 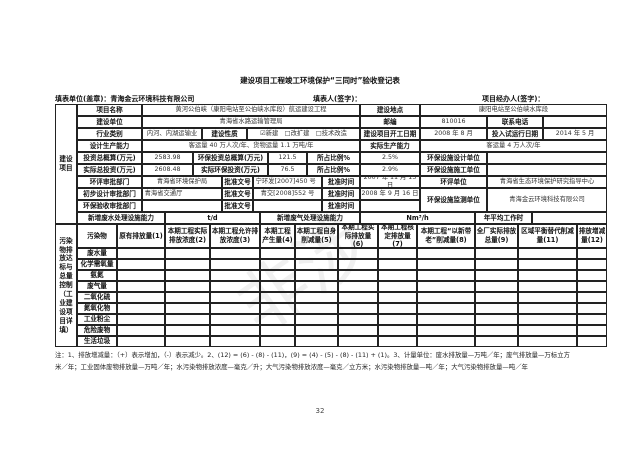 What do you see at coordinates (212, 218) in the screenshot?
I see `value-water-cap: t/d` at bounding box center [212, 218].